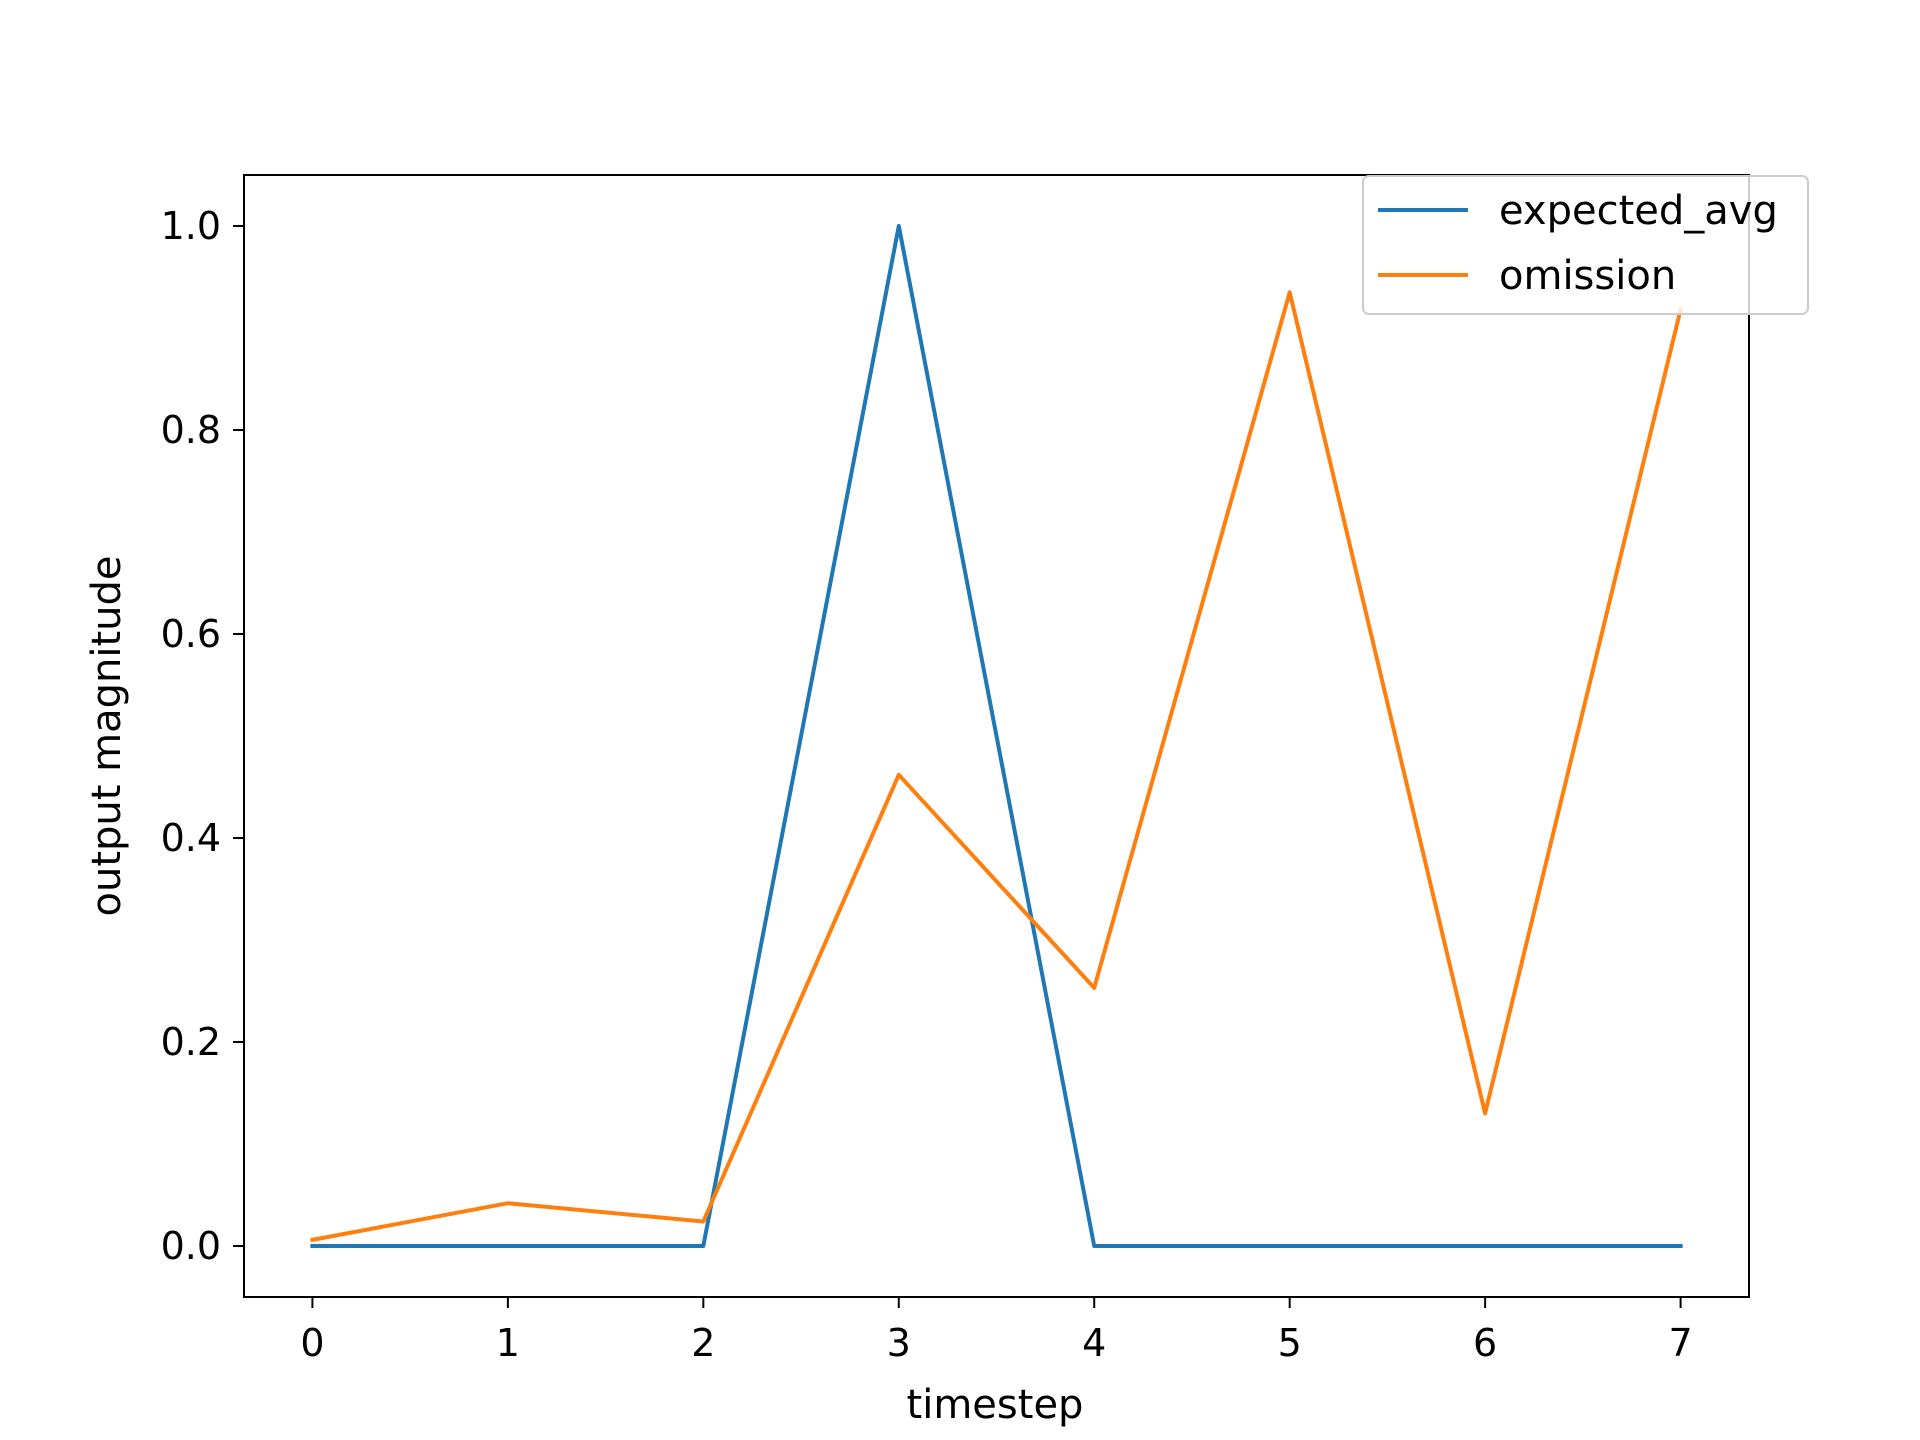 Image resolution: width=1920 pixels, height=1440 pixels. Describe the element at coordinates (1094, 1343) in the screenshot. I see `x-tick-label: 4` at that location.